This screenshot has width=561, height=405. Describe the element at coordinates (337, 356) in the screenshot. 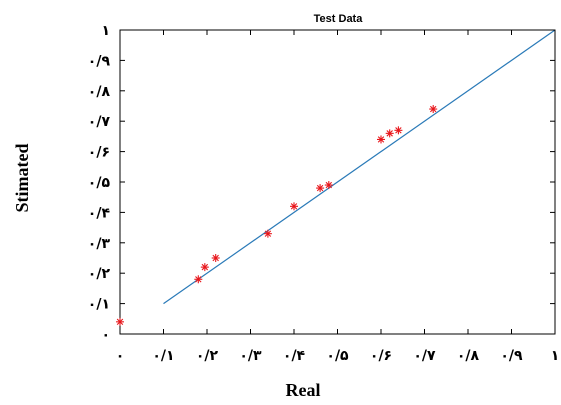

I see `x-tick-label: ٠/۵` at that location.